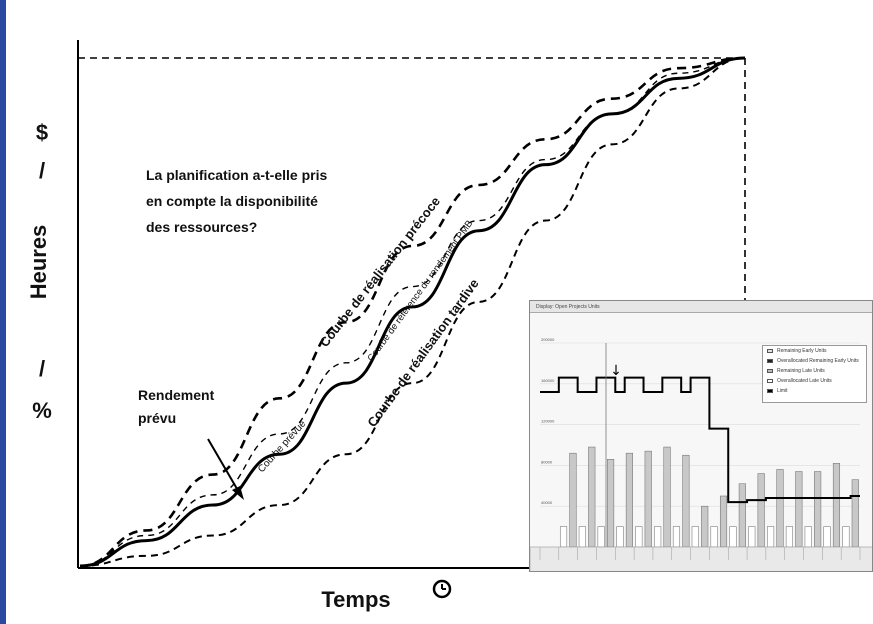 The width and height of the screenshot is (873, 624). I want to click on rendement-line-2: prévu, so click(157, 418).